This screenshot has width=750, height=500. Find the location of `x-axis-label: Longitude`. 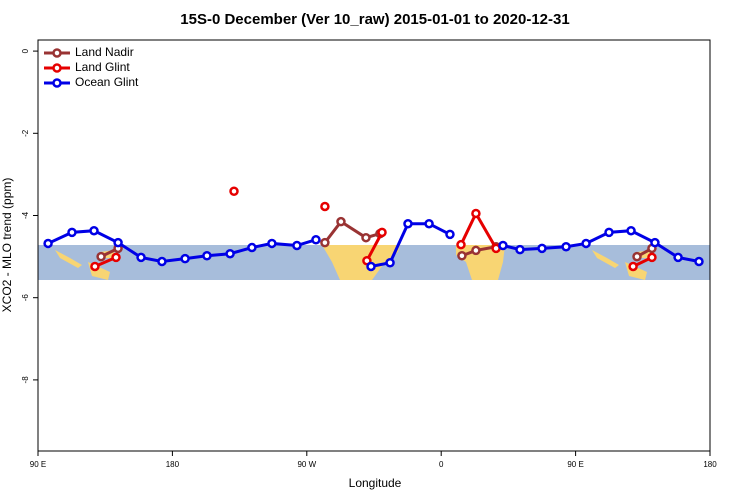

x-axis-label: Longitude is located at coordinates (375, 483).